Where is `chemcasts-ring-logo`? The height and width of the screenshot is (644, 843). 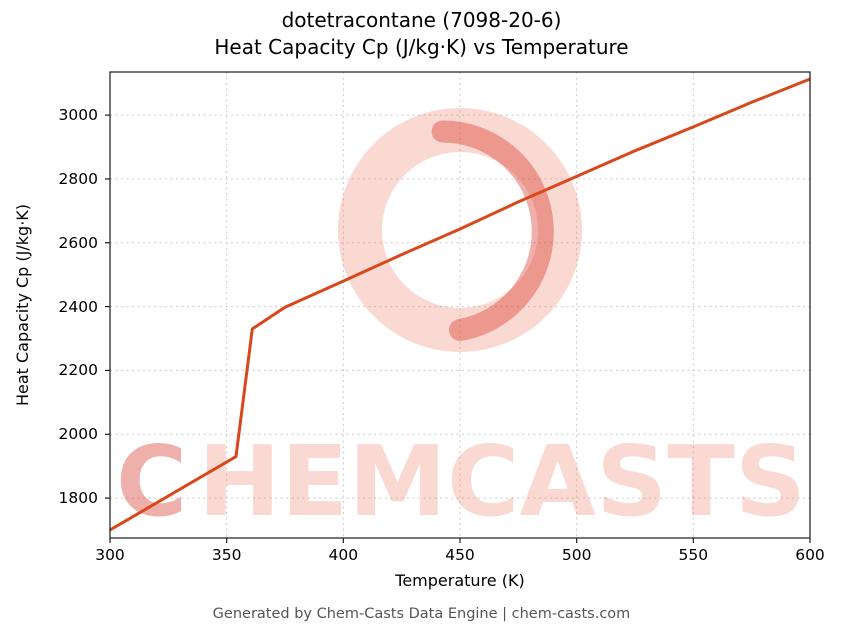
chemcasts-ring-logo is located at coordinates (460, 230).